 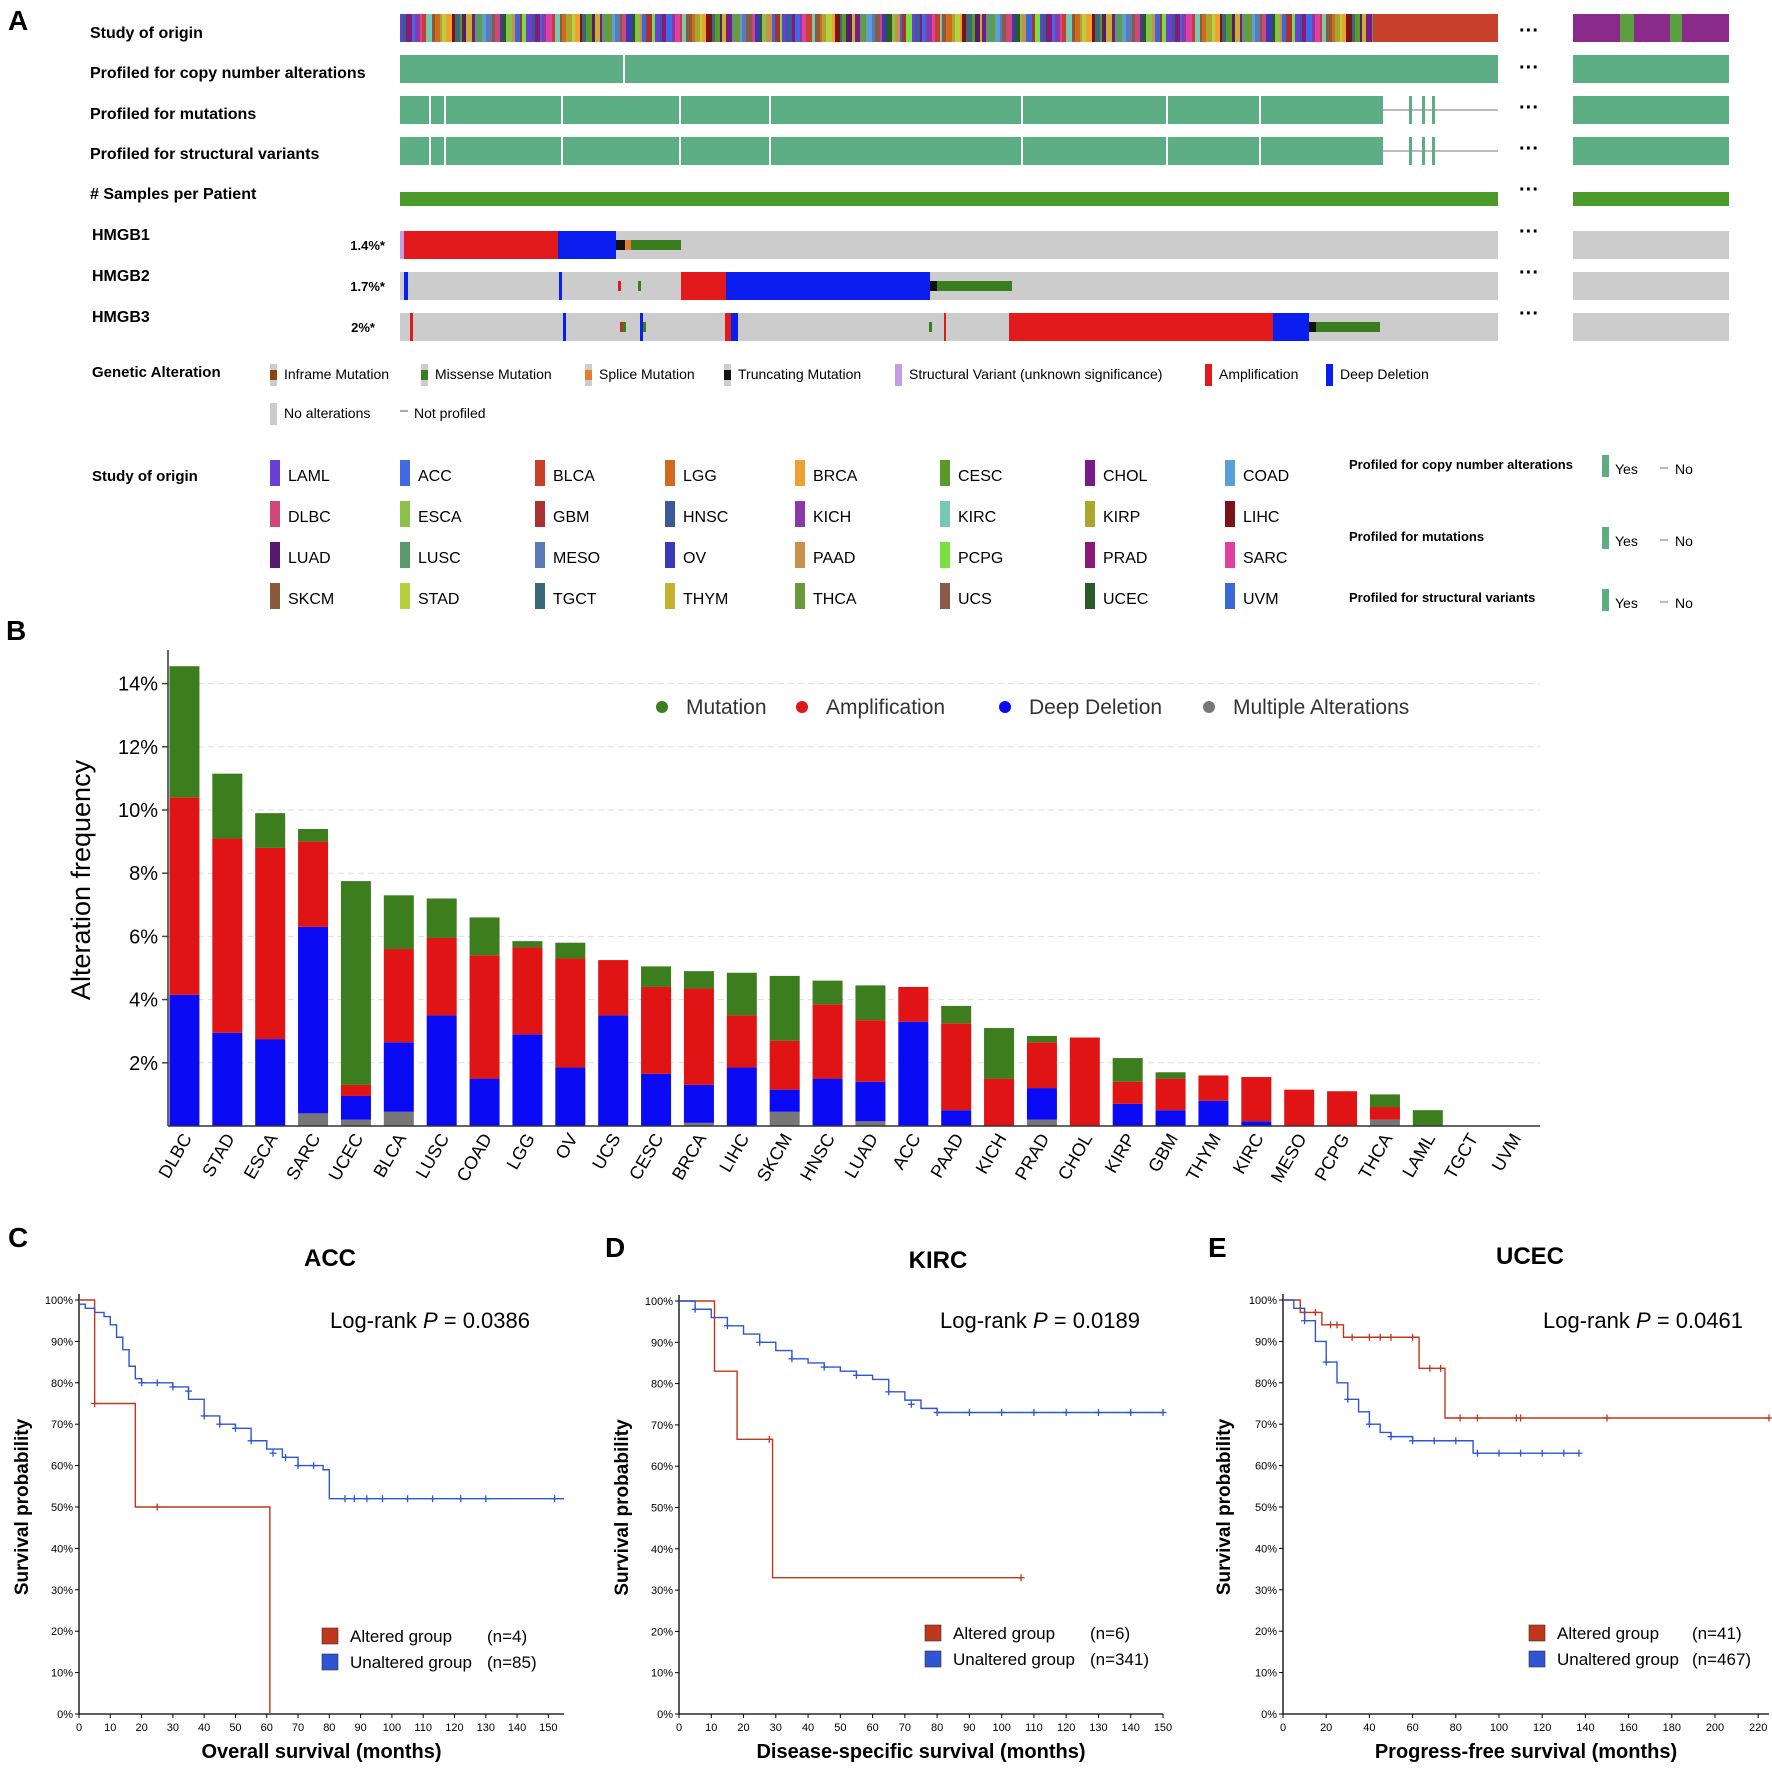 What do you see at coordinates (1217, 1247) in the screenshot?
I see `panel-label-e: E` at bounding box center [1217, 1247].